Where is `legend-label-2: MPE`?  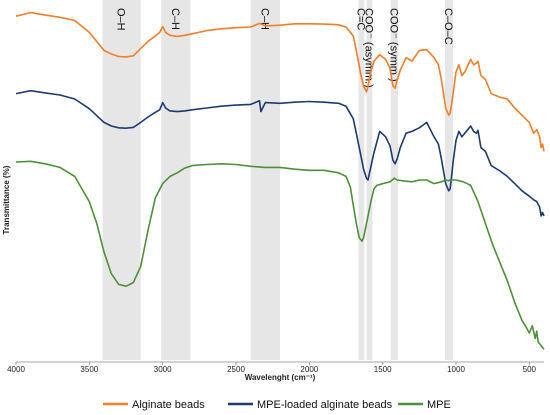 legend-label-2: MPE is located at coordinates (439, 405).